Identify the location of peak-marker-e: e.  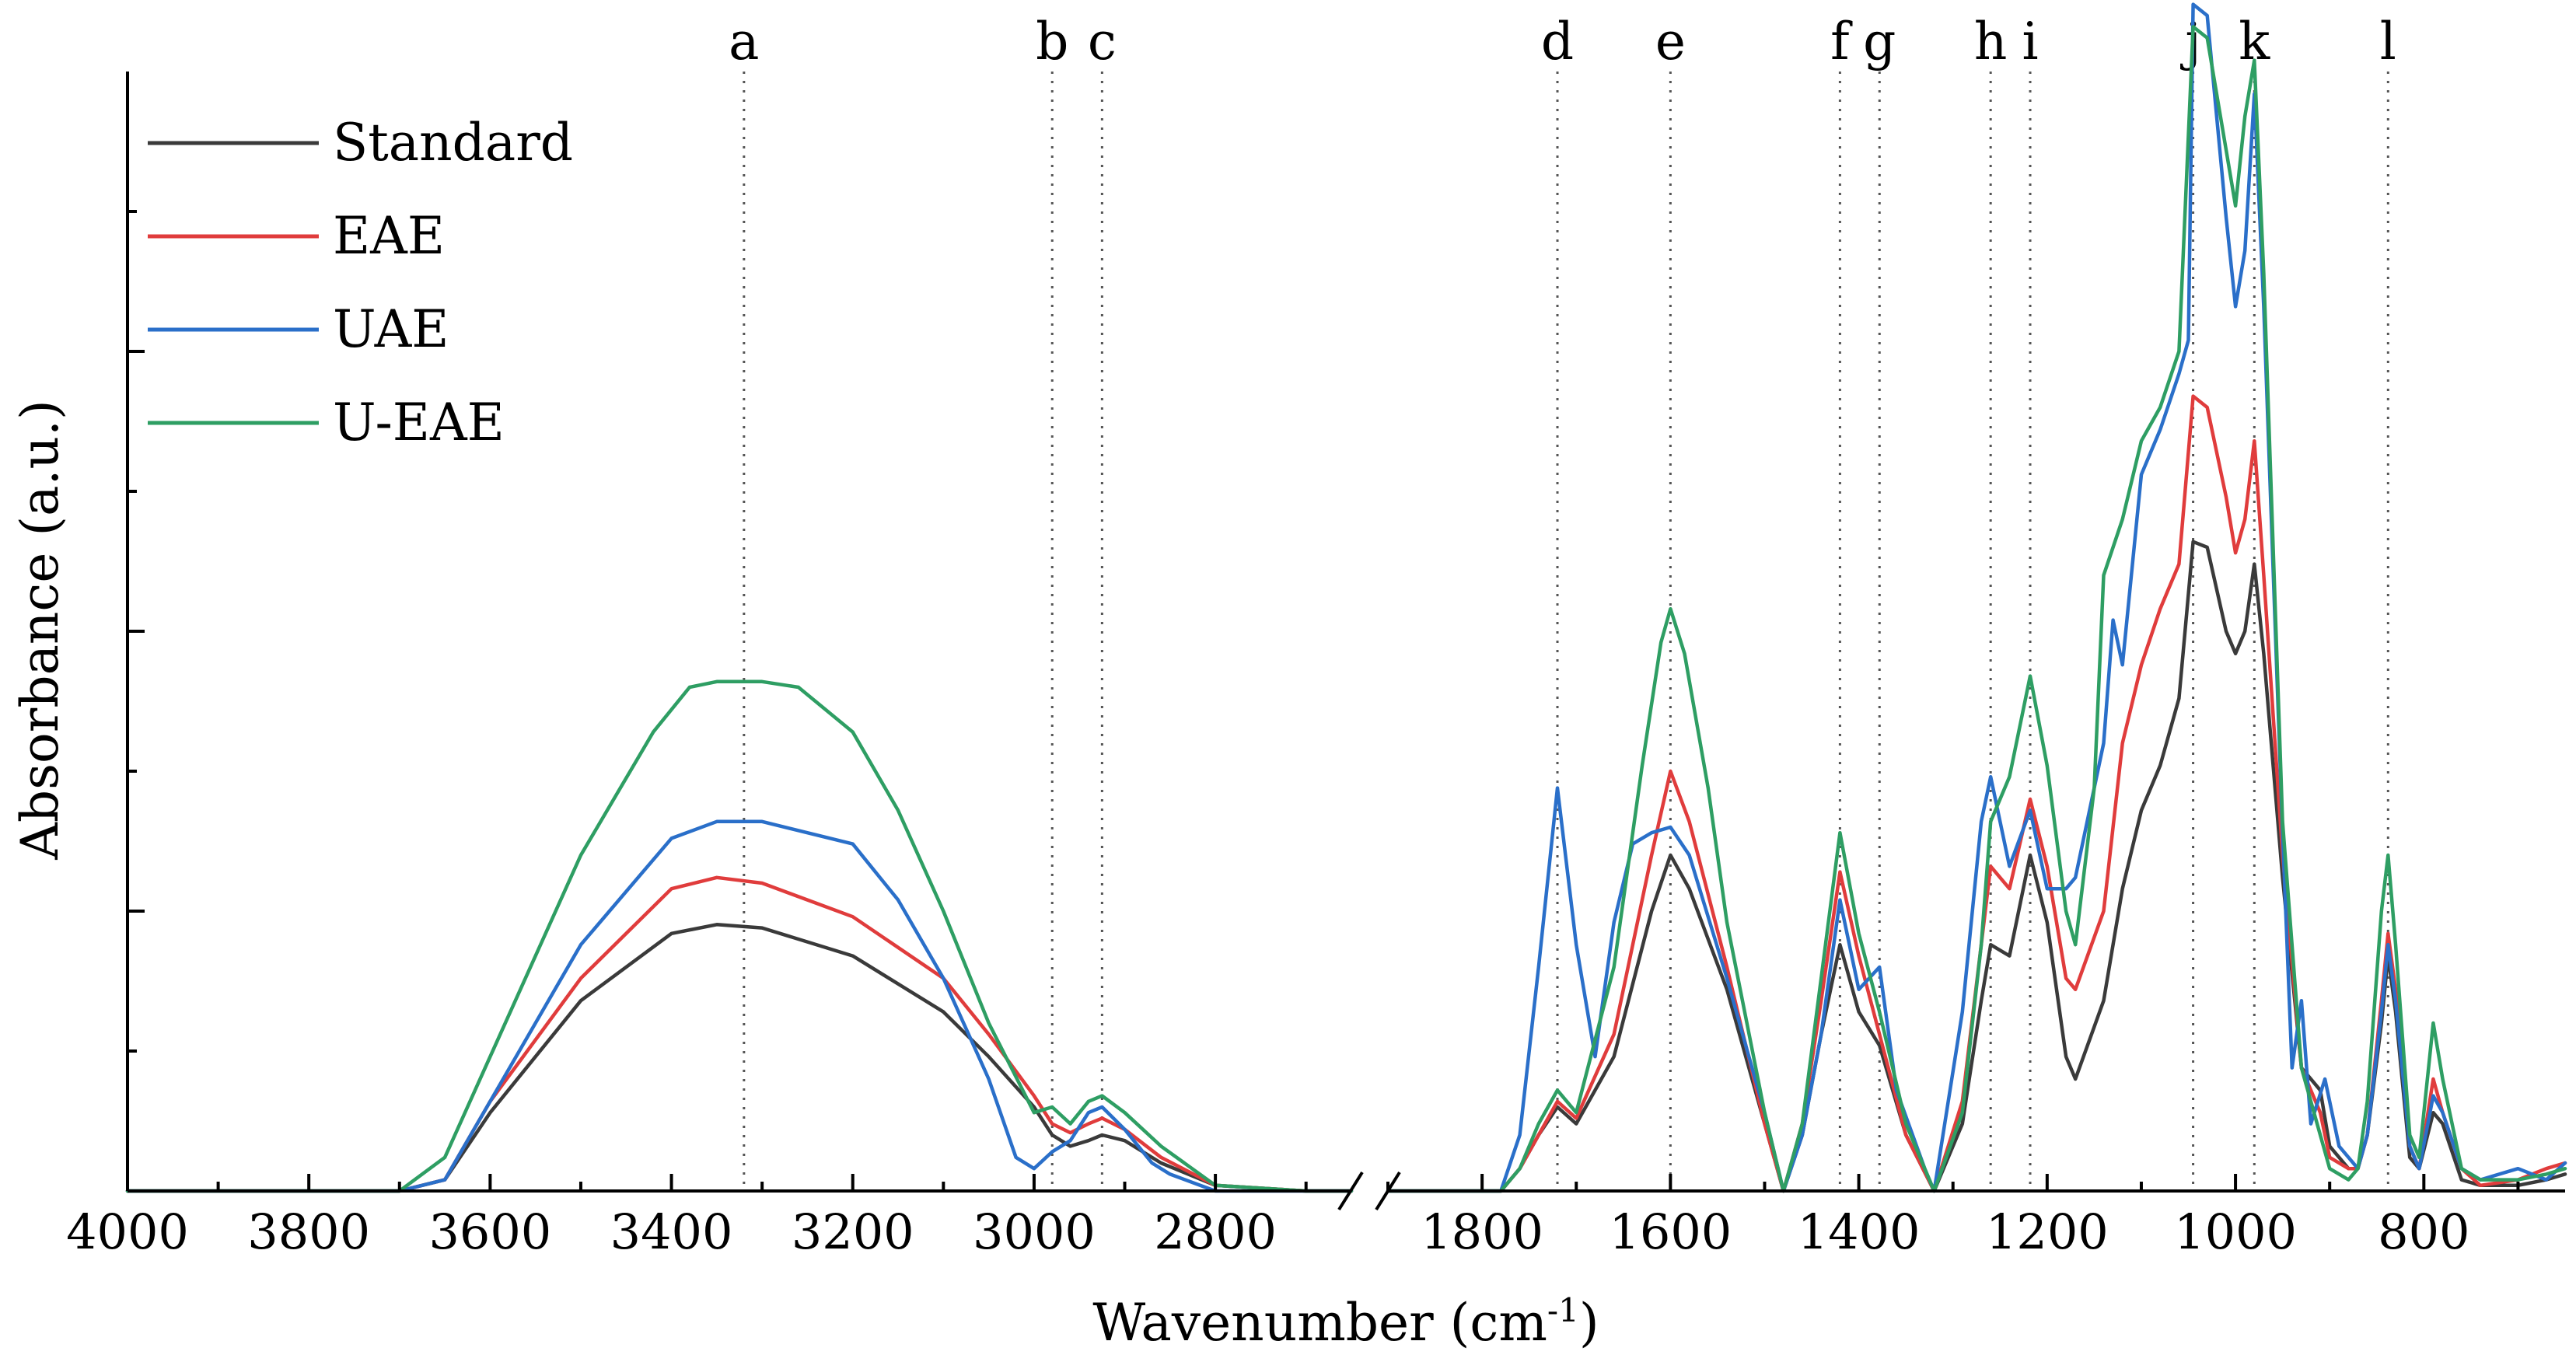
(1670, 42).